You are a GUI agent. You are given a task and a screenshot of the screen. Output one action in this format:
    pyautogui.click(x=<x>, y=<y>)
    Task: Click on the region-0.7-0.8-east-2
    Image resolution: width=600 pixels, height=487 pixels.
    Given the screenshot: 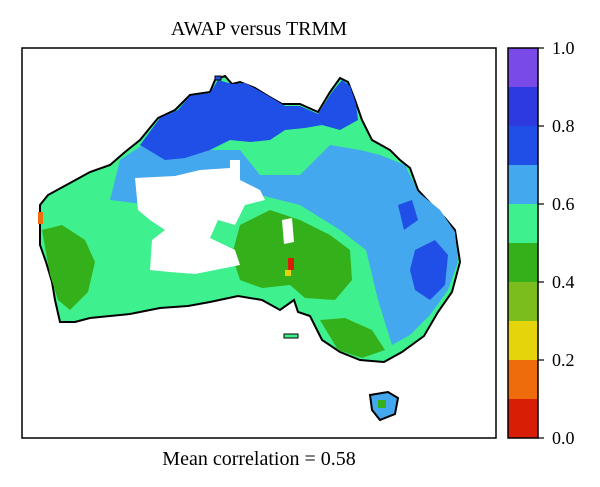 What is the action you would take?
    pyautogui.click(x=408, y=215)
    